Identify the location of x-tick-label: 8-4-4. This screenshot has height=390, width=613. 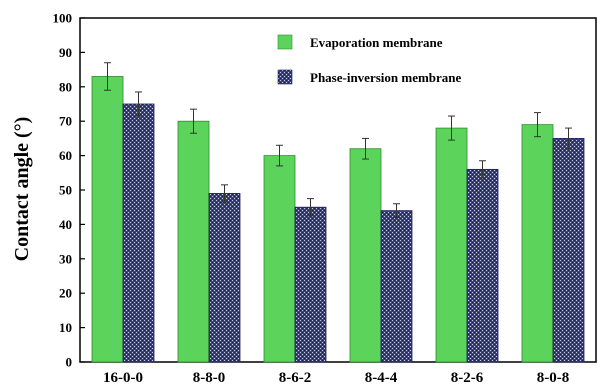
(381, 378).